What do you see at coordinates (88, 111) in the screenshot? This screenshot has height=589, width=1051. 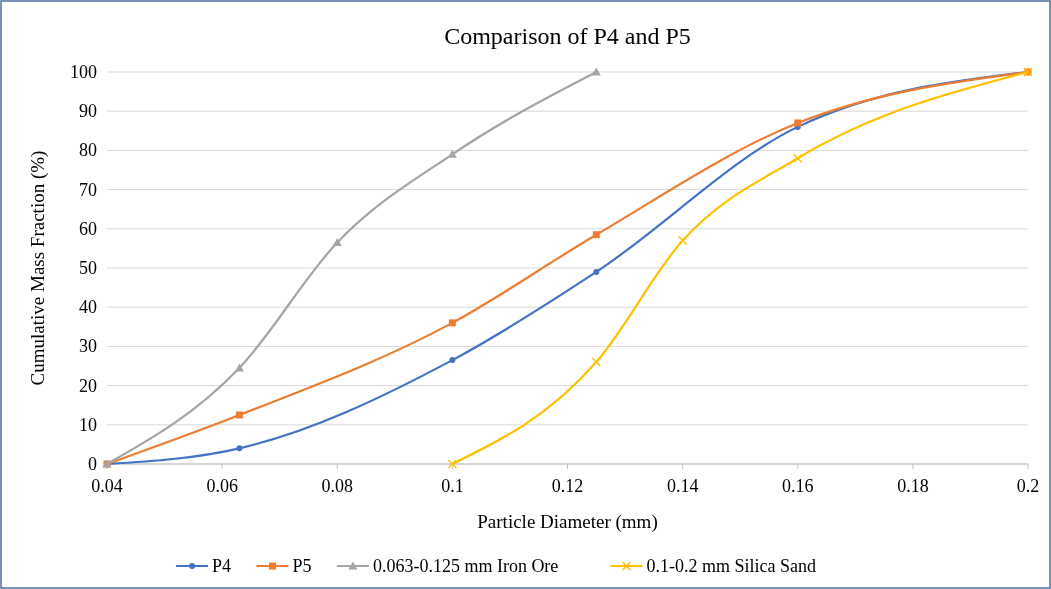 I see `y-tick-label: 90` at bounding box center [88, 111].